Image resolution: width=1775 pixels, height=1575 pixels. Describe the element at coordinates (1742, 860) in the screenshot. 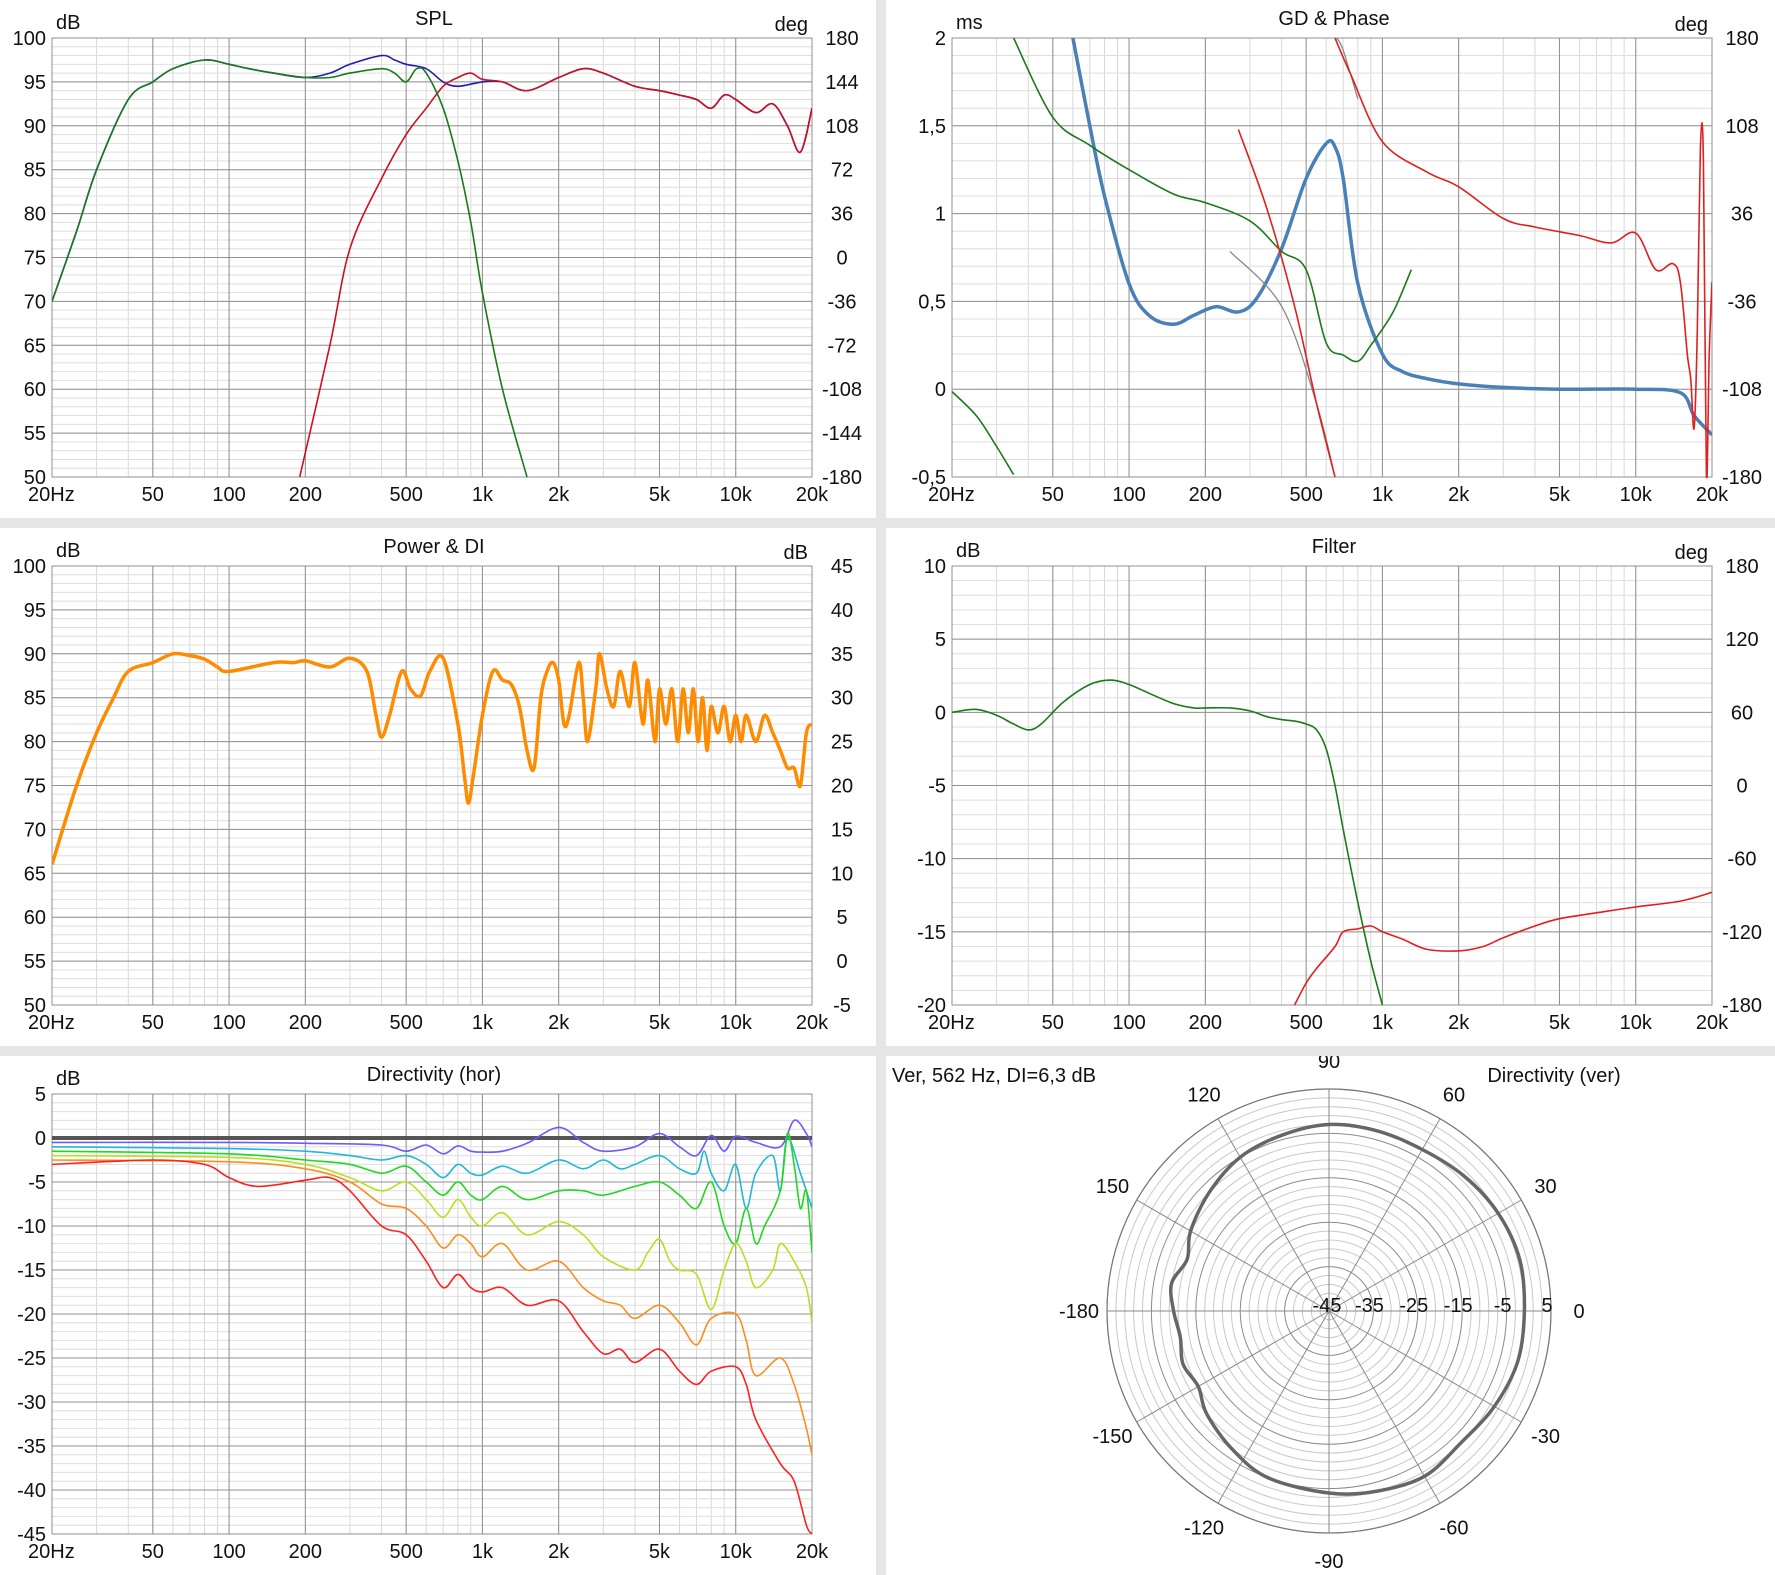

I see `y2-tick-label: -60` at that location.